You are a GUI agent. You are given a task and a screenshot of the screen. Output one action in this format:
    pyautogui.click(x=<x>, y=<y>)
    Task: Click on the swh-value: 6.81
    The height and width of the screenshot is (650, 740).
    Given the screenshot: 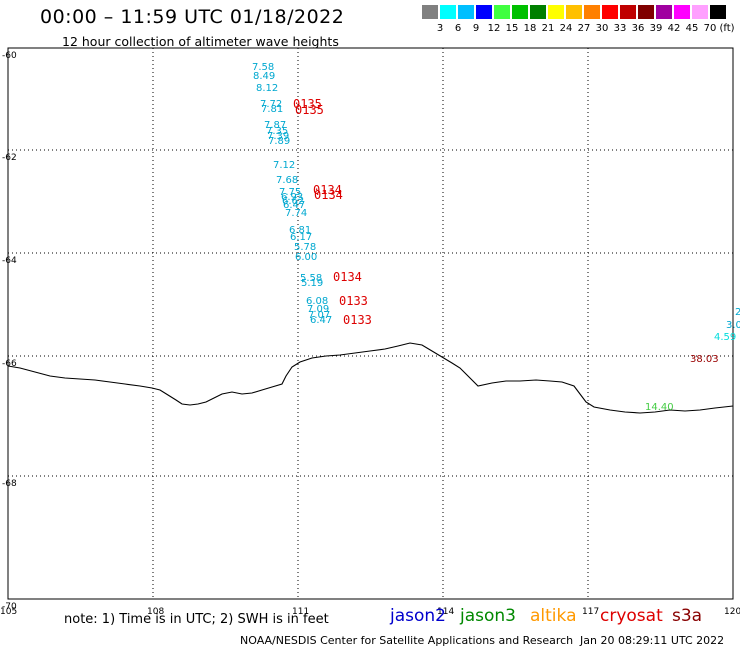 What is the action you would take?
    pyautogui.click(x=300, y=230)
    